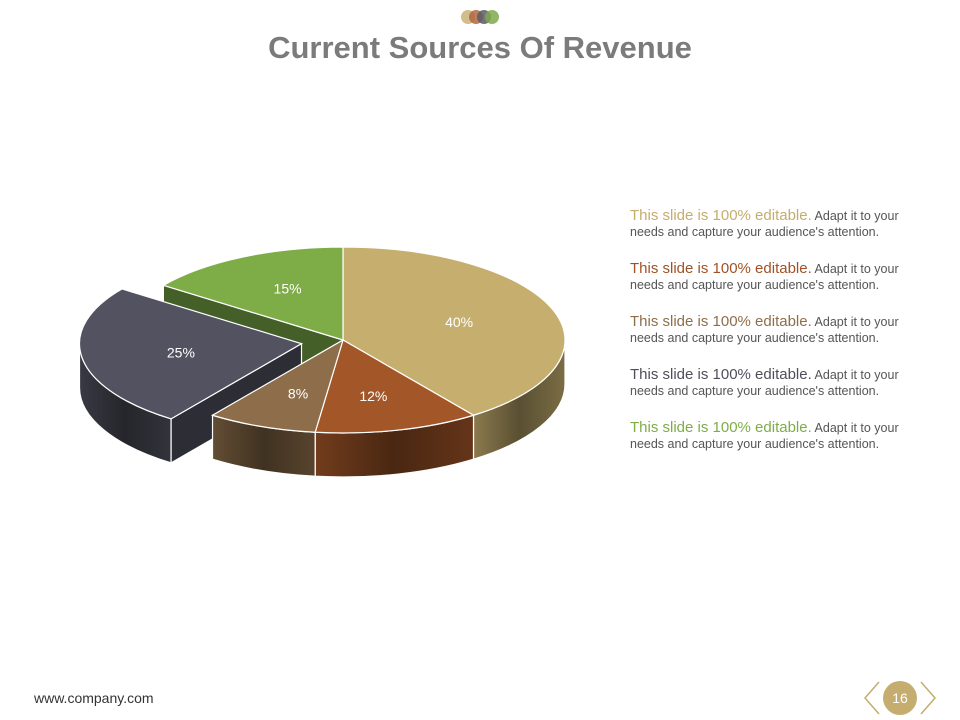 The height and width of the screenshot is (720, 960). I want to click on logo-dot, so click(492, 17).